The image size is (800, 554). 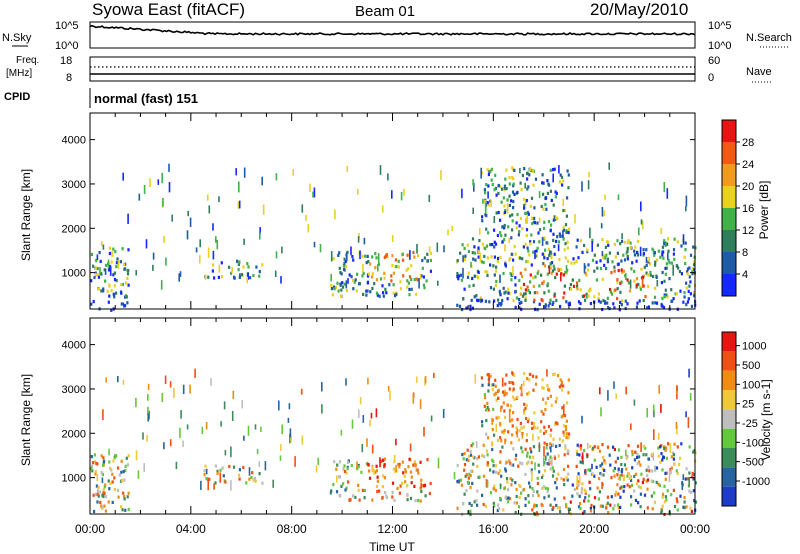 What do you see at coordinates (17, 38) in the screenshot?
I see `nsky-label: N.Sky` at bounding box center [17, 38].